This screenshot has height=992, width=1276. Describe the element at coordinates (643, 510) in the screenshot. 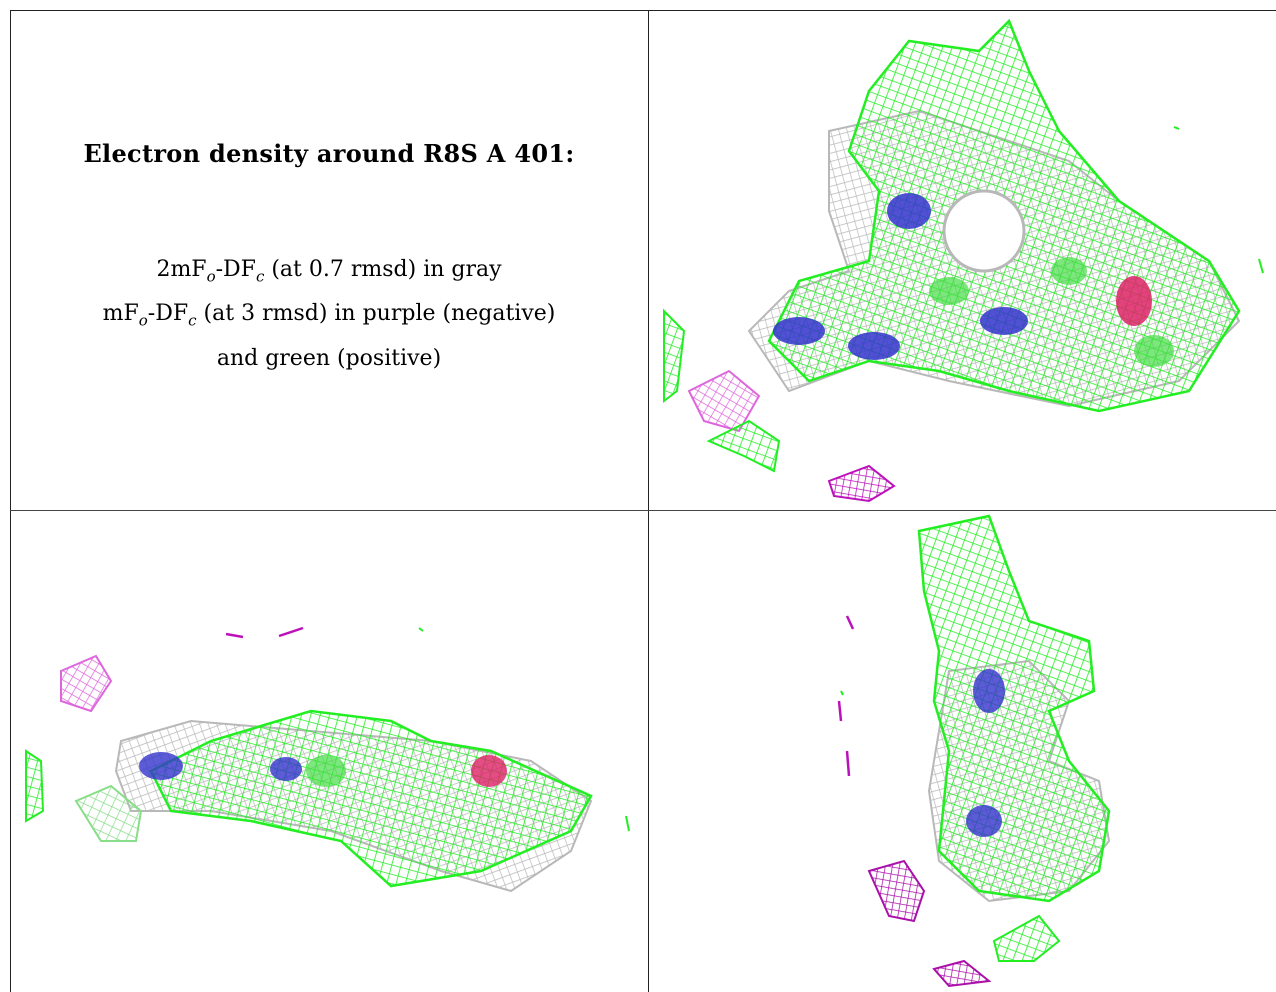

I see `horizontal-divider` at that location.